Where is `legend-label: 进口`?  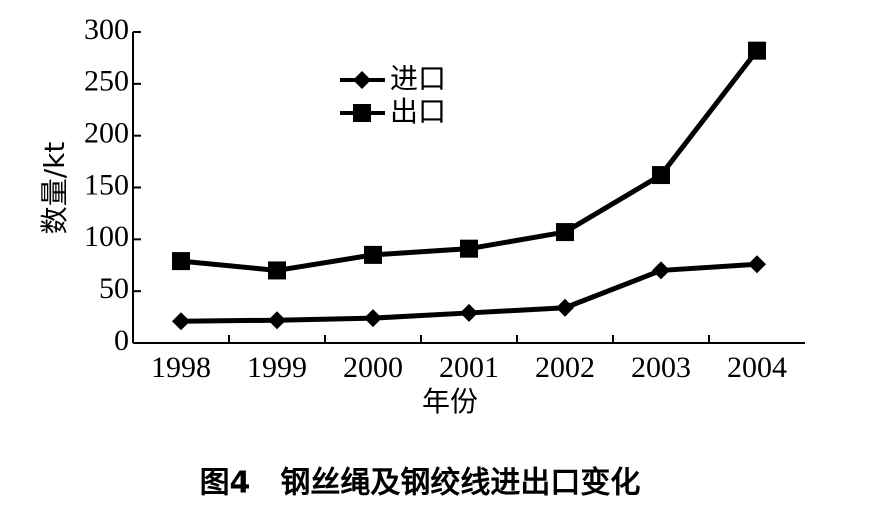
legend-label: 进口 is located at coordinates (418, 78).